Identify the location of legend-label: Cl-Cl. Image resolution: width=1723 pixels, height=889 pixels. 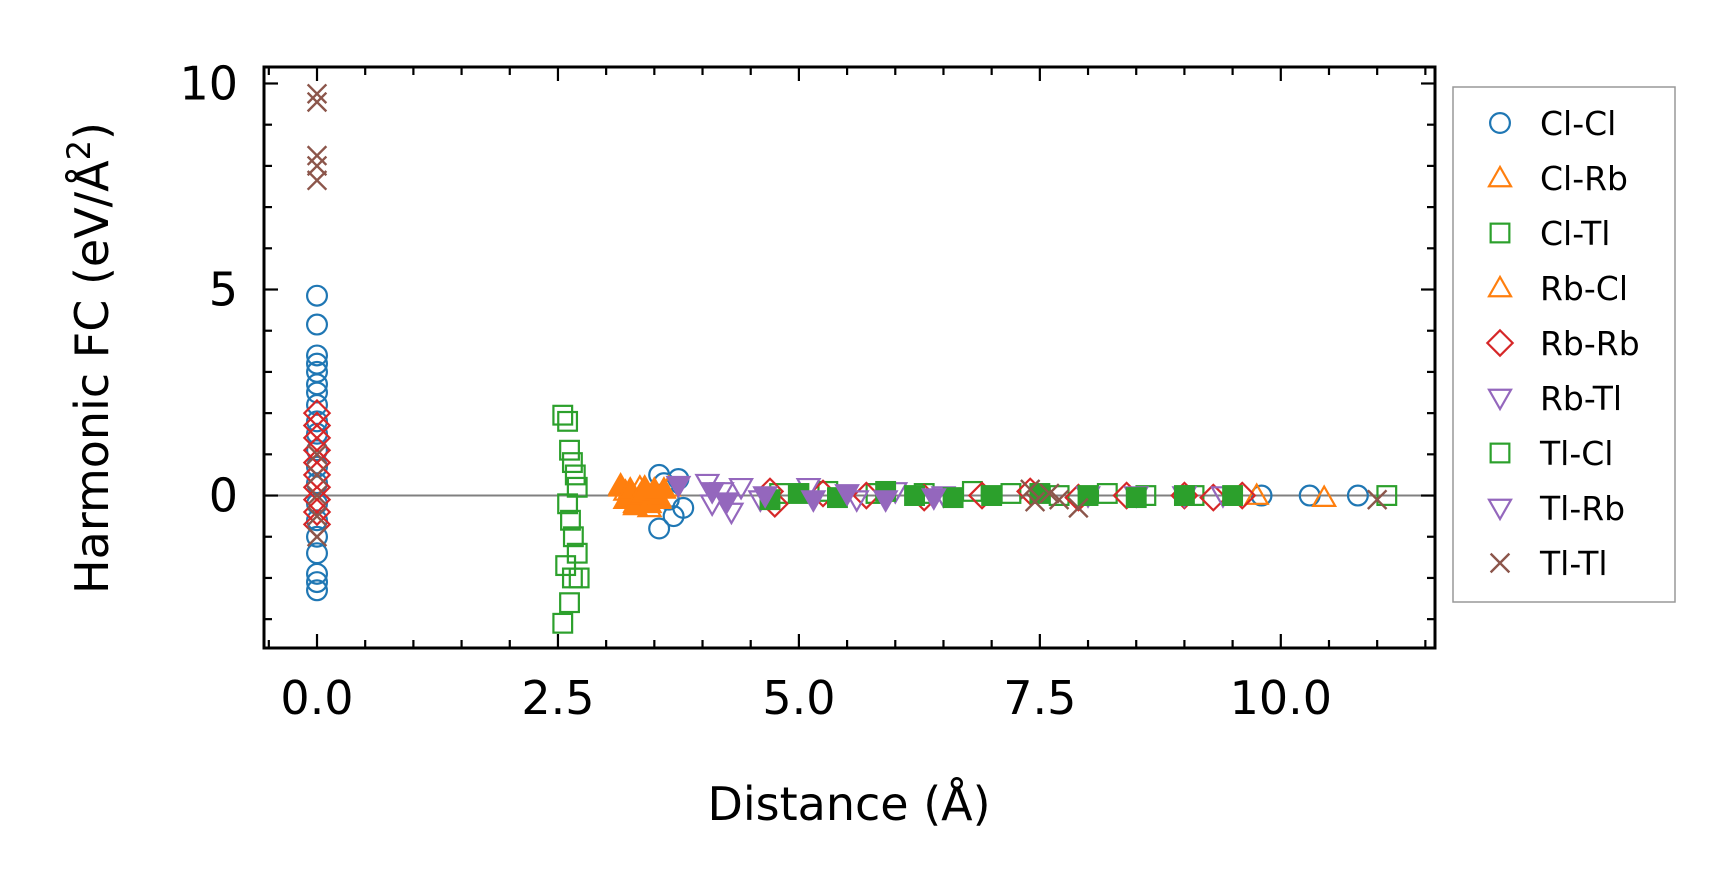
(1578, 123).